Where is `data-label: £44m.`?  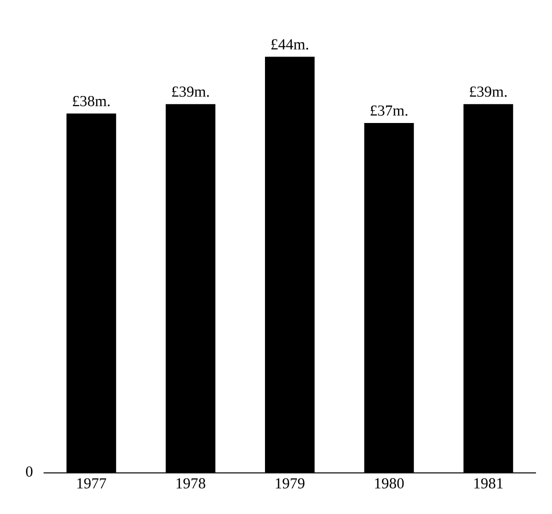 data-label: £44m. is located at coordinates (289, 44).